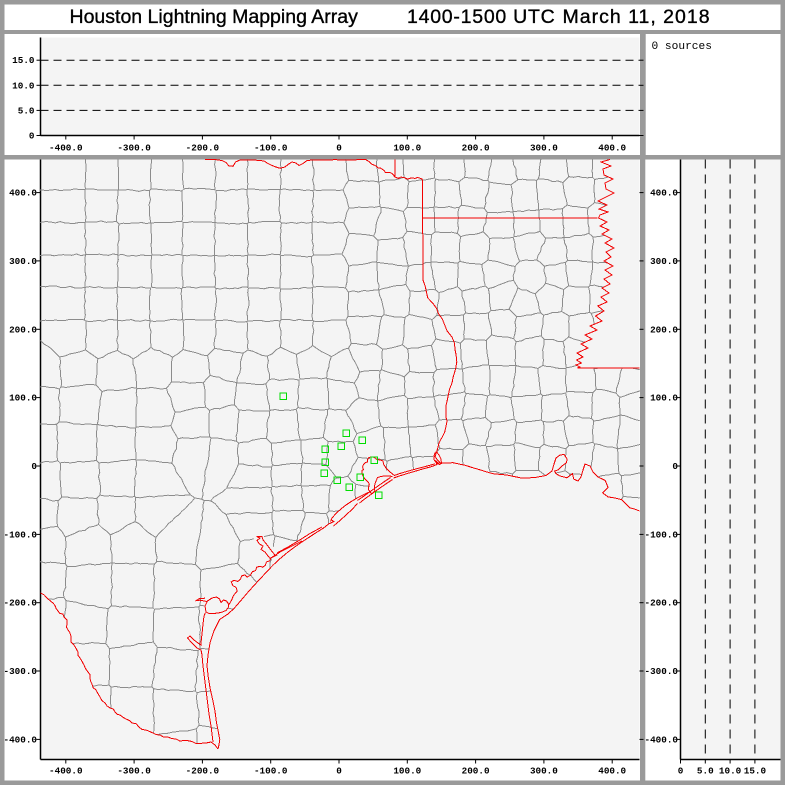  I want to click on svg-text: 1400-1500 UTC, so click(481, 17).